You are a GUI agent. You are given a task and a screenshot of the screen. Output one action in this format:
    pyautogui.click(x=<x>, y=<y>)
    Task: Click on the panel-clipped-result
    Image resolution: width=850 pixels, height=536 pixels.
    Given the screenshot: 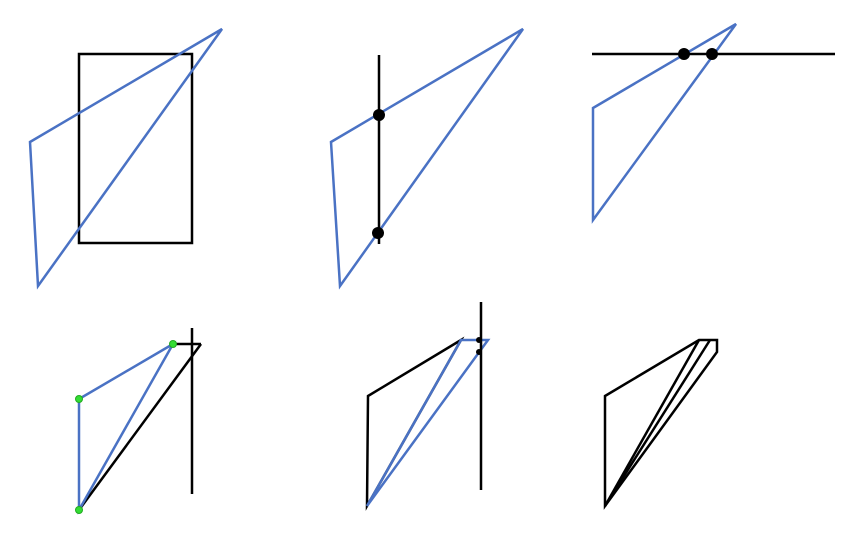 What is the action you would take?
    pyautogui.click(x=661, y=424)
    